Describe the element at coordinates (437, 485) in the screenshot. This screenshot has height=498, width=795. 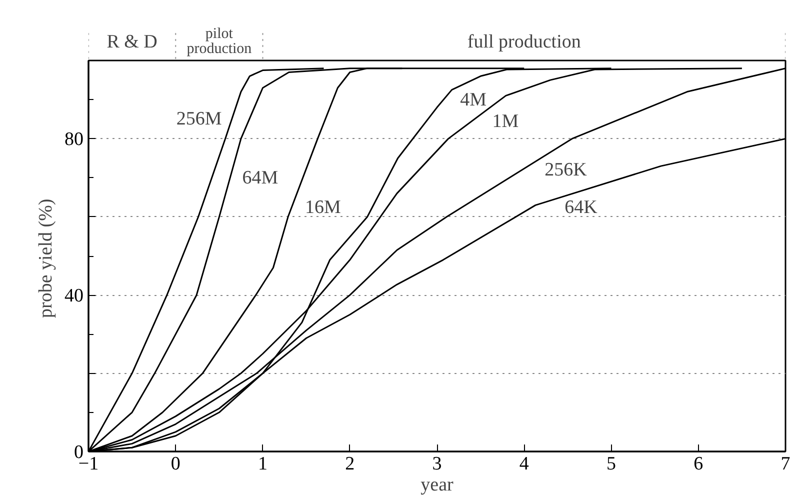
I see `x-axis-title: year` at that location.